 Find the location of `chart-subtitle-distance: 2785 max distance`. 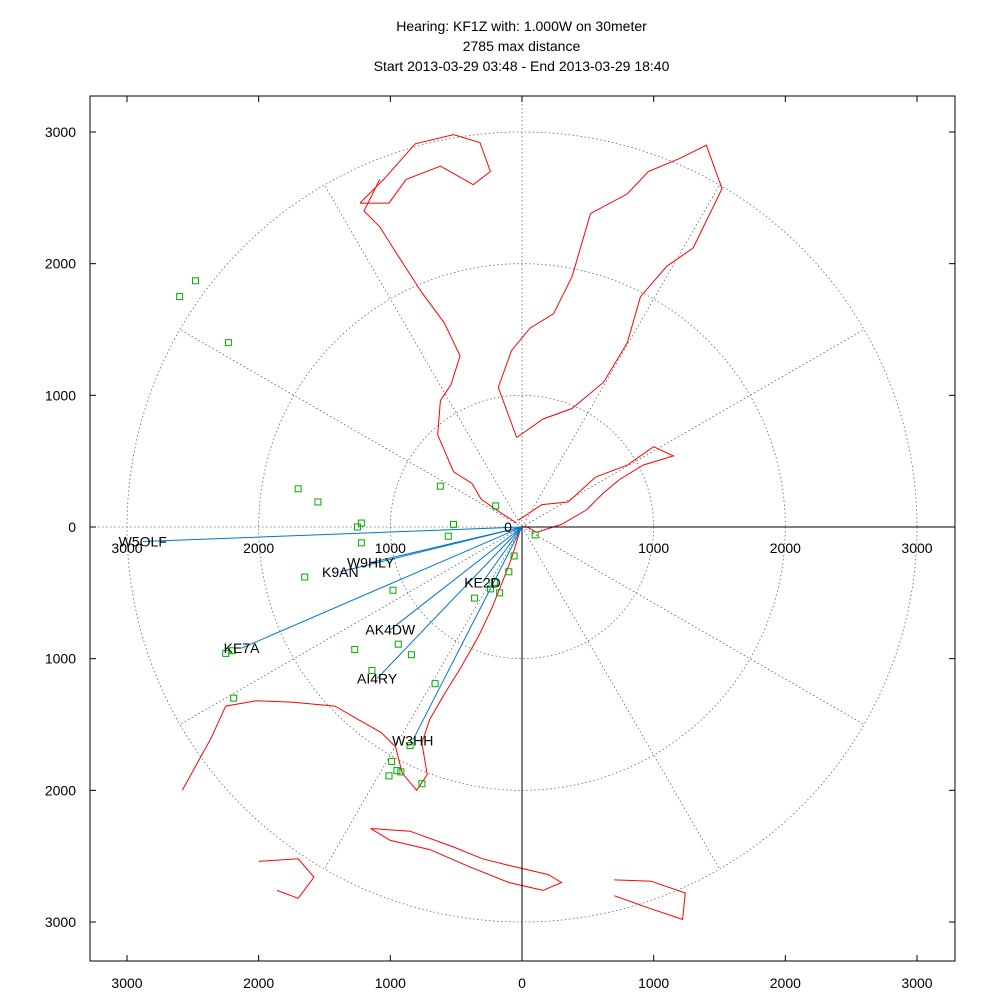

chart-subtitle-distance: 2785 max distance is located at coordinates (521, 46).